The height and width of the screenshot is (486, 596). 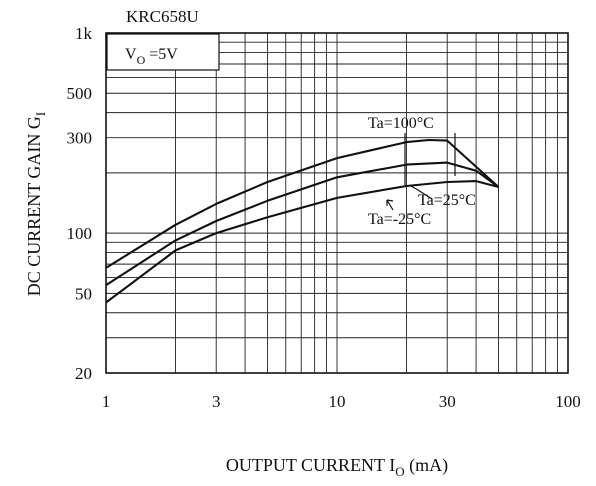 I want to click on series-label-ta-minus-25c: Ta=-25°C, so click(x=399, y=219).